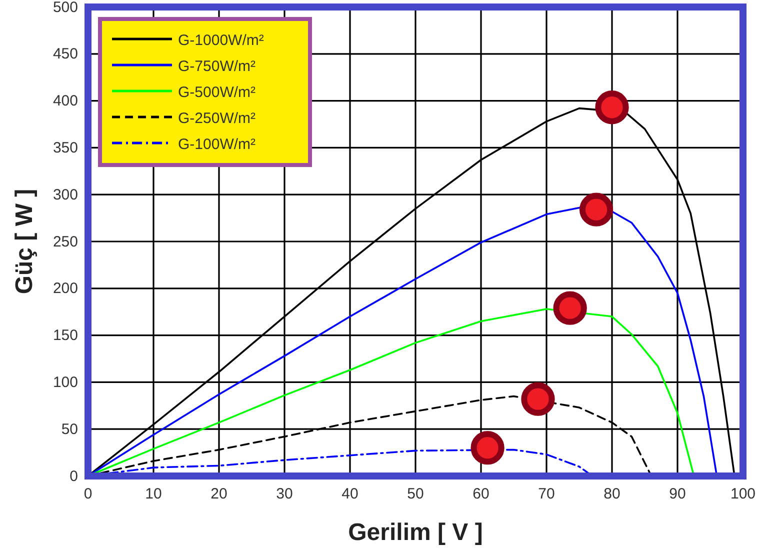  I want to click on y-tick-label: 400, so click(65, 101).